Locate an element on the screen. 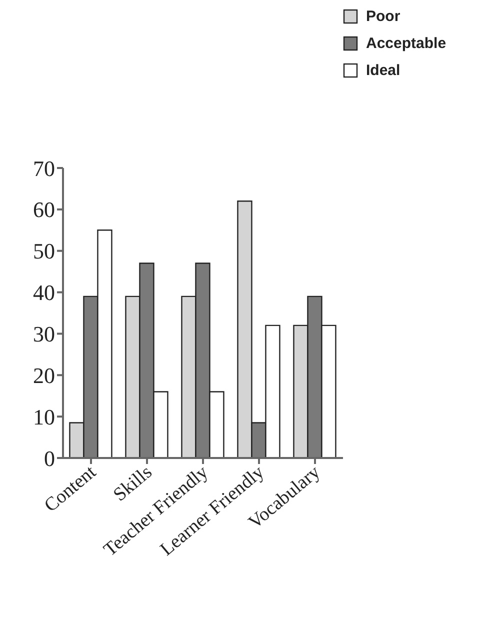 The image size is (491, 632). y-tick-label: 30 is located at coordinates (44, 334).